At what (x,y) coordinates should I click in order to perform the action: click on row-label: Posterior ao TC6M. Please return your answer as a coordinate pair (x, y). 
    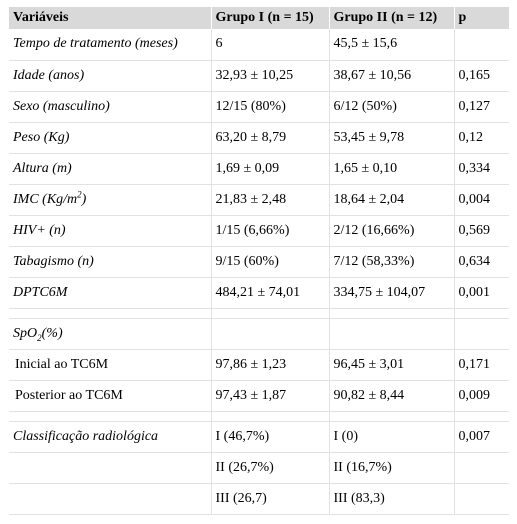
    Looking at the image, I should click on (110, 396).